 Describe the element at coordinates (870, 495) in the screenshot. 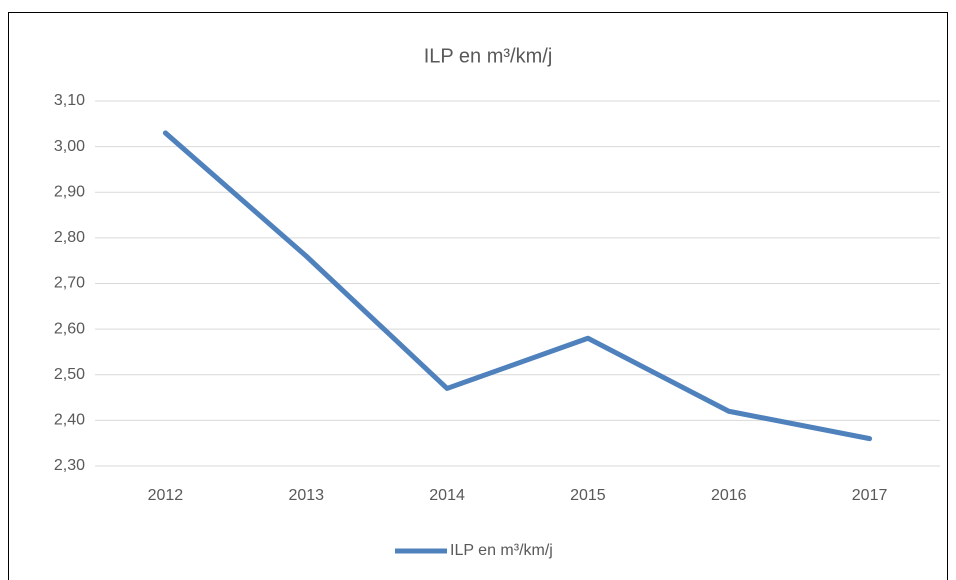

I see `x-tick-label: 2017` at that location.